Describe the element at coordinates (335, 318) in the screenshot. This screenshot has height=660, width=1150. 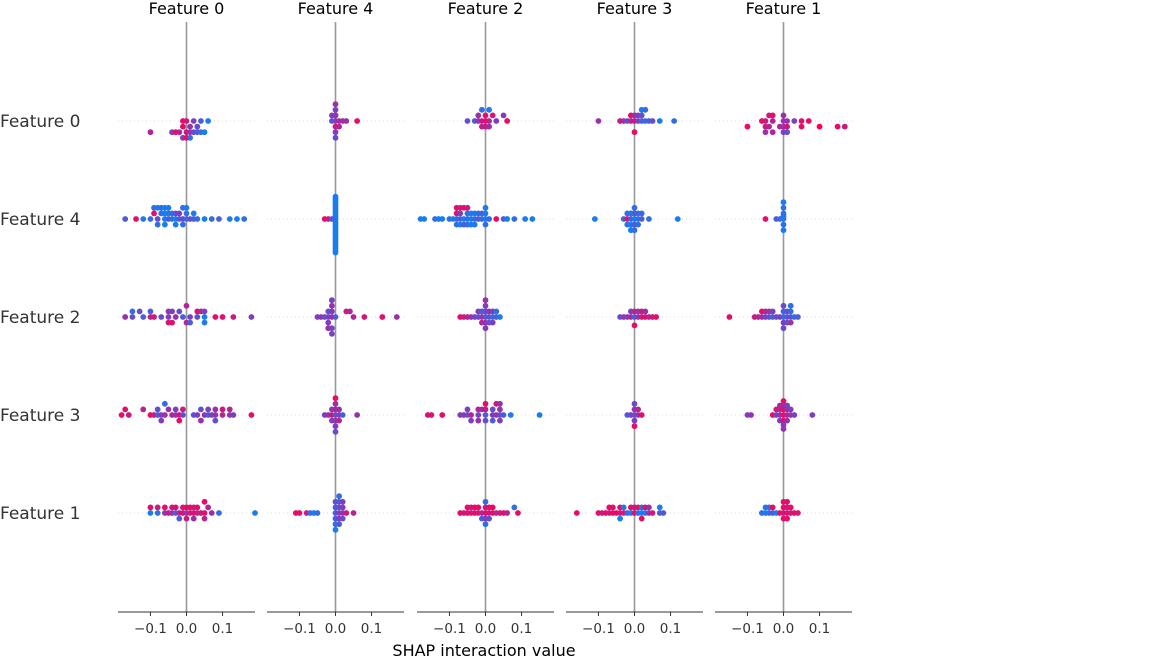
I see `panel-1: Feature 4 −0.1 0.0 0.1` at that location.